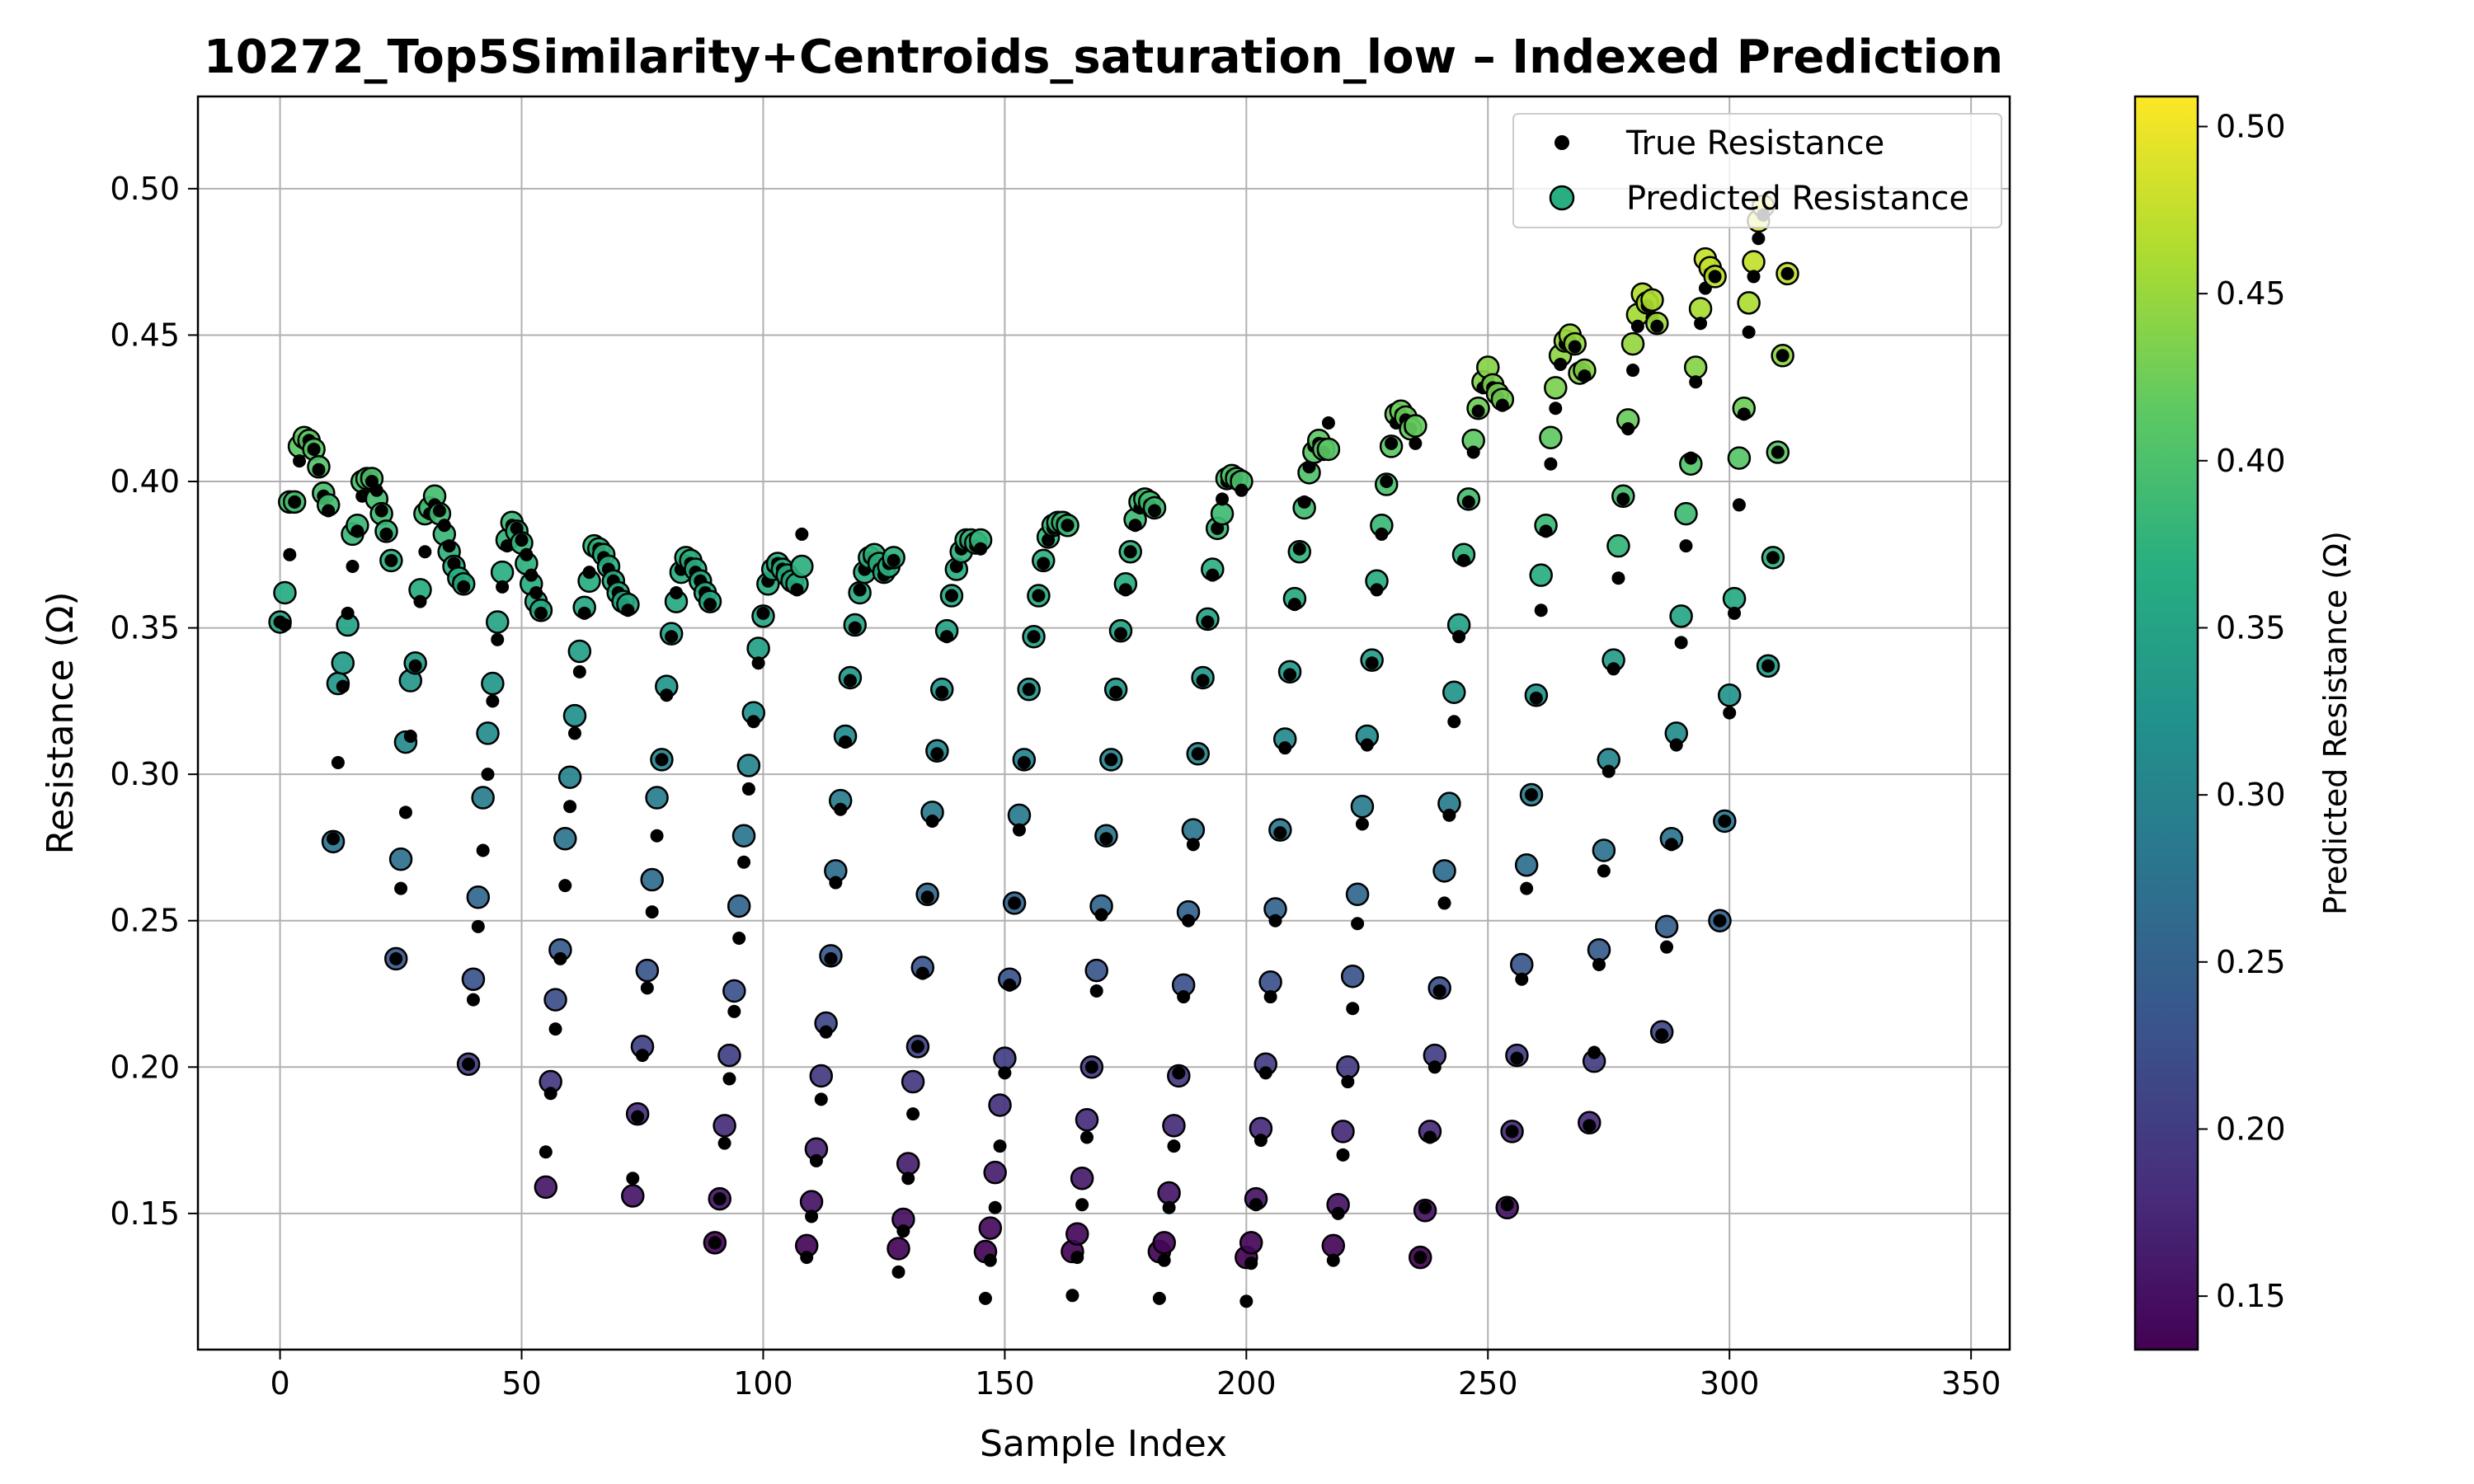 The image size is (2474, 1484). What do you see at coordinates (2251, 126) in the screenshot?
I see `colorbar-tick-label: 0.50` at bounding box center [2251, 126].